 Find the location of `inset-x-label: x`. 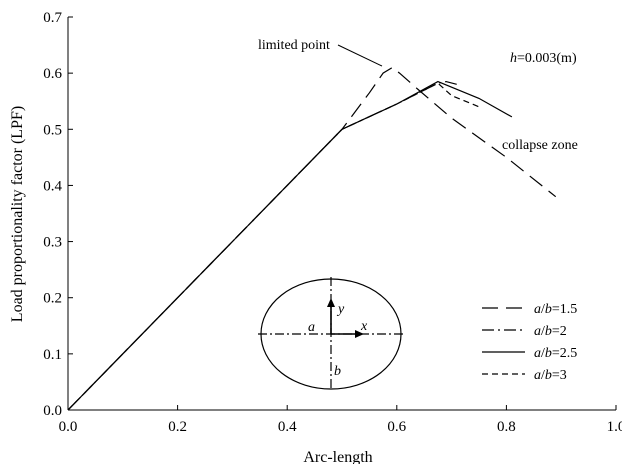

inset-x-label: x is located at coordinates (364, 326).